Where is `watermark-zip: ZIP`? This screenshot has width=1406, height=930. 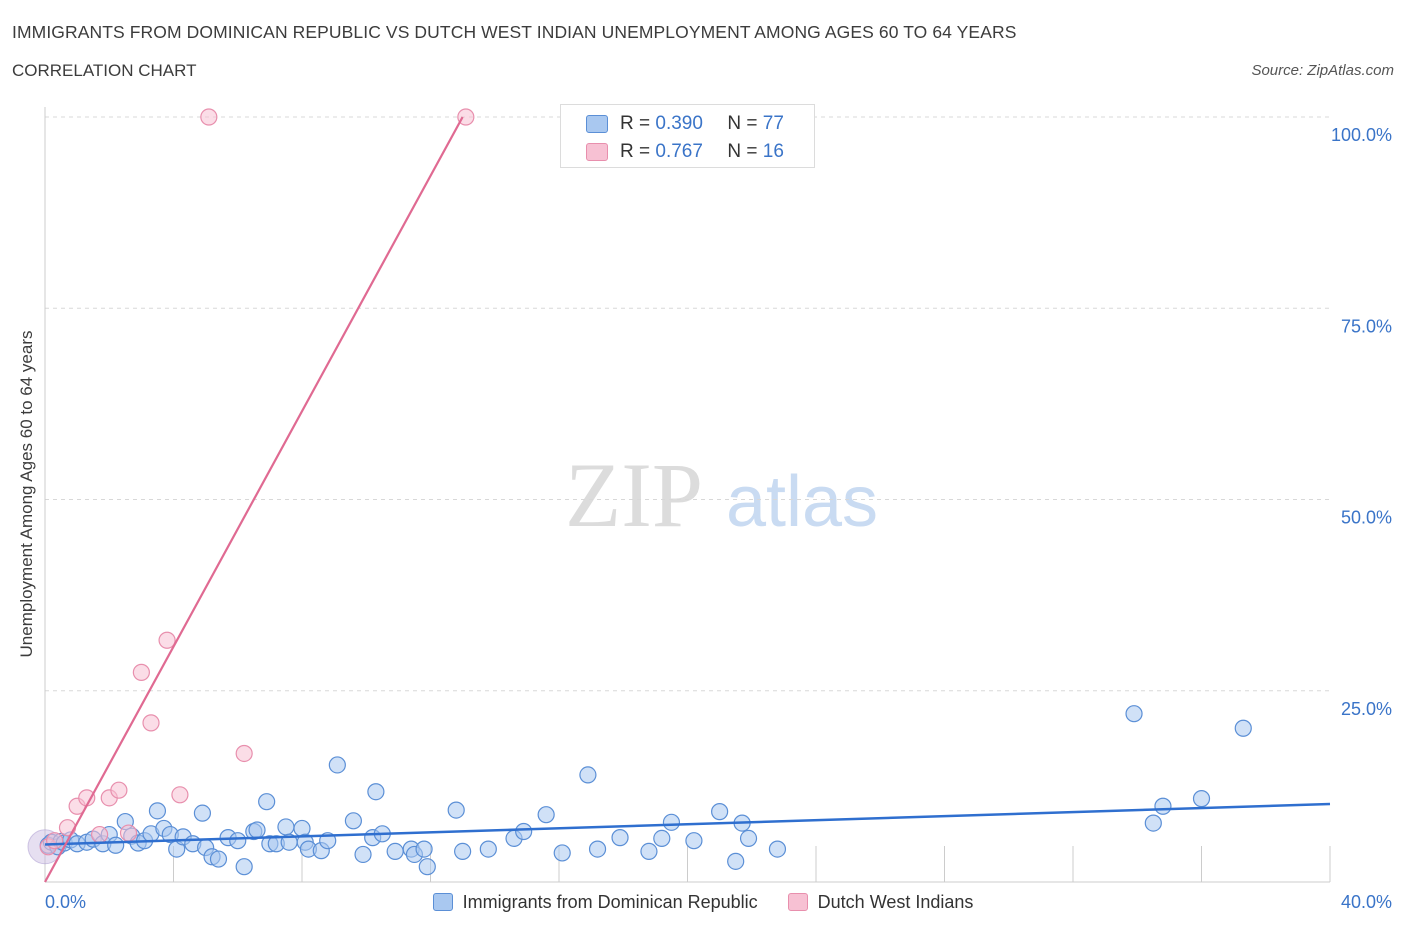
watermark-zip: ZIP is located at coordinates (634, 495).